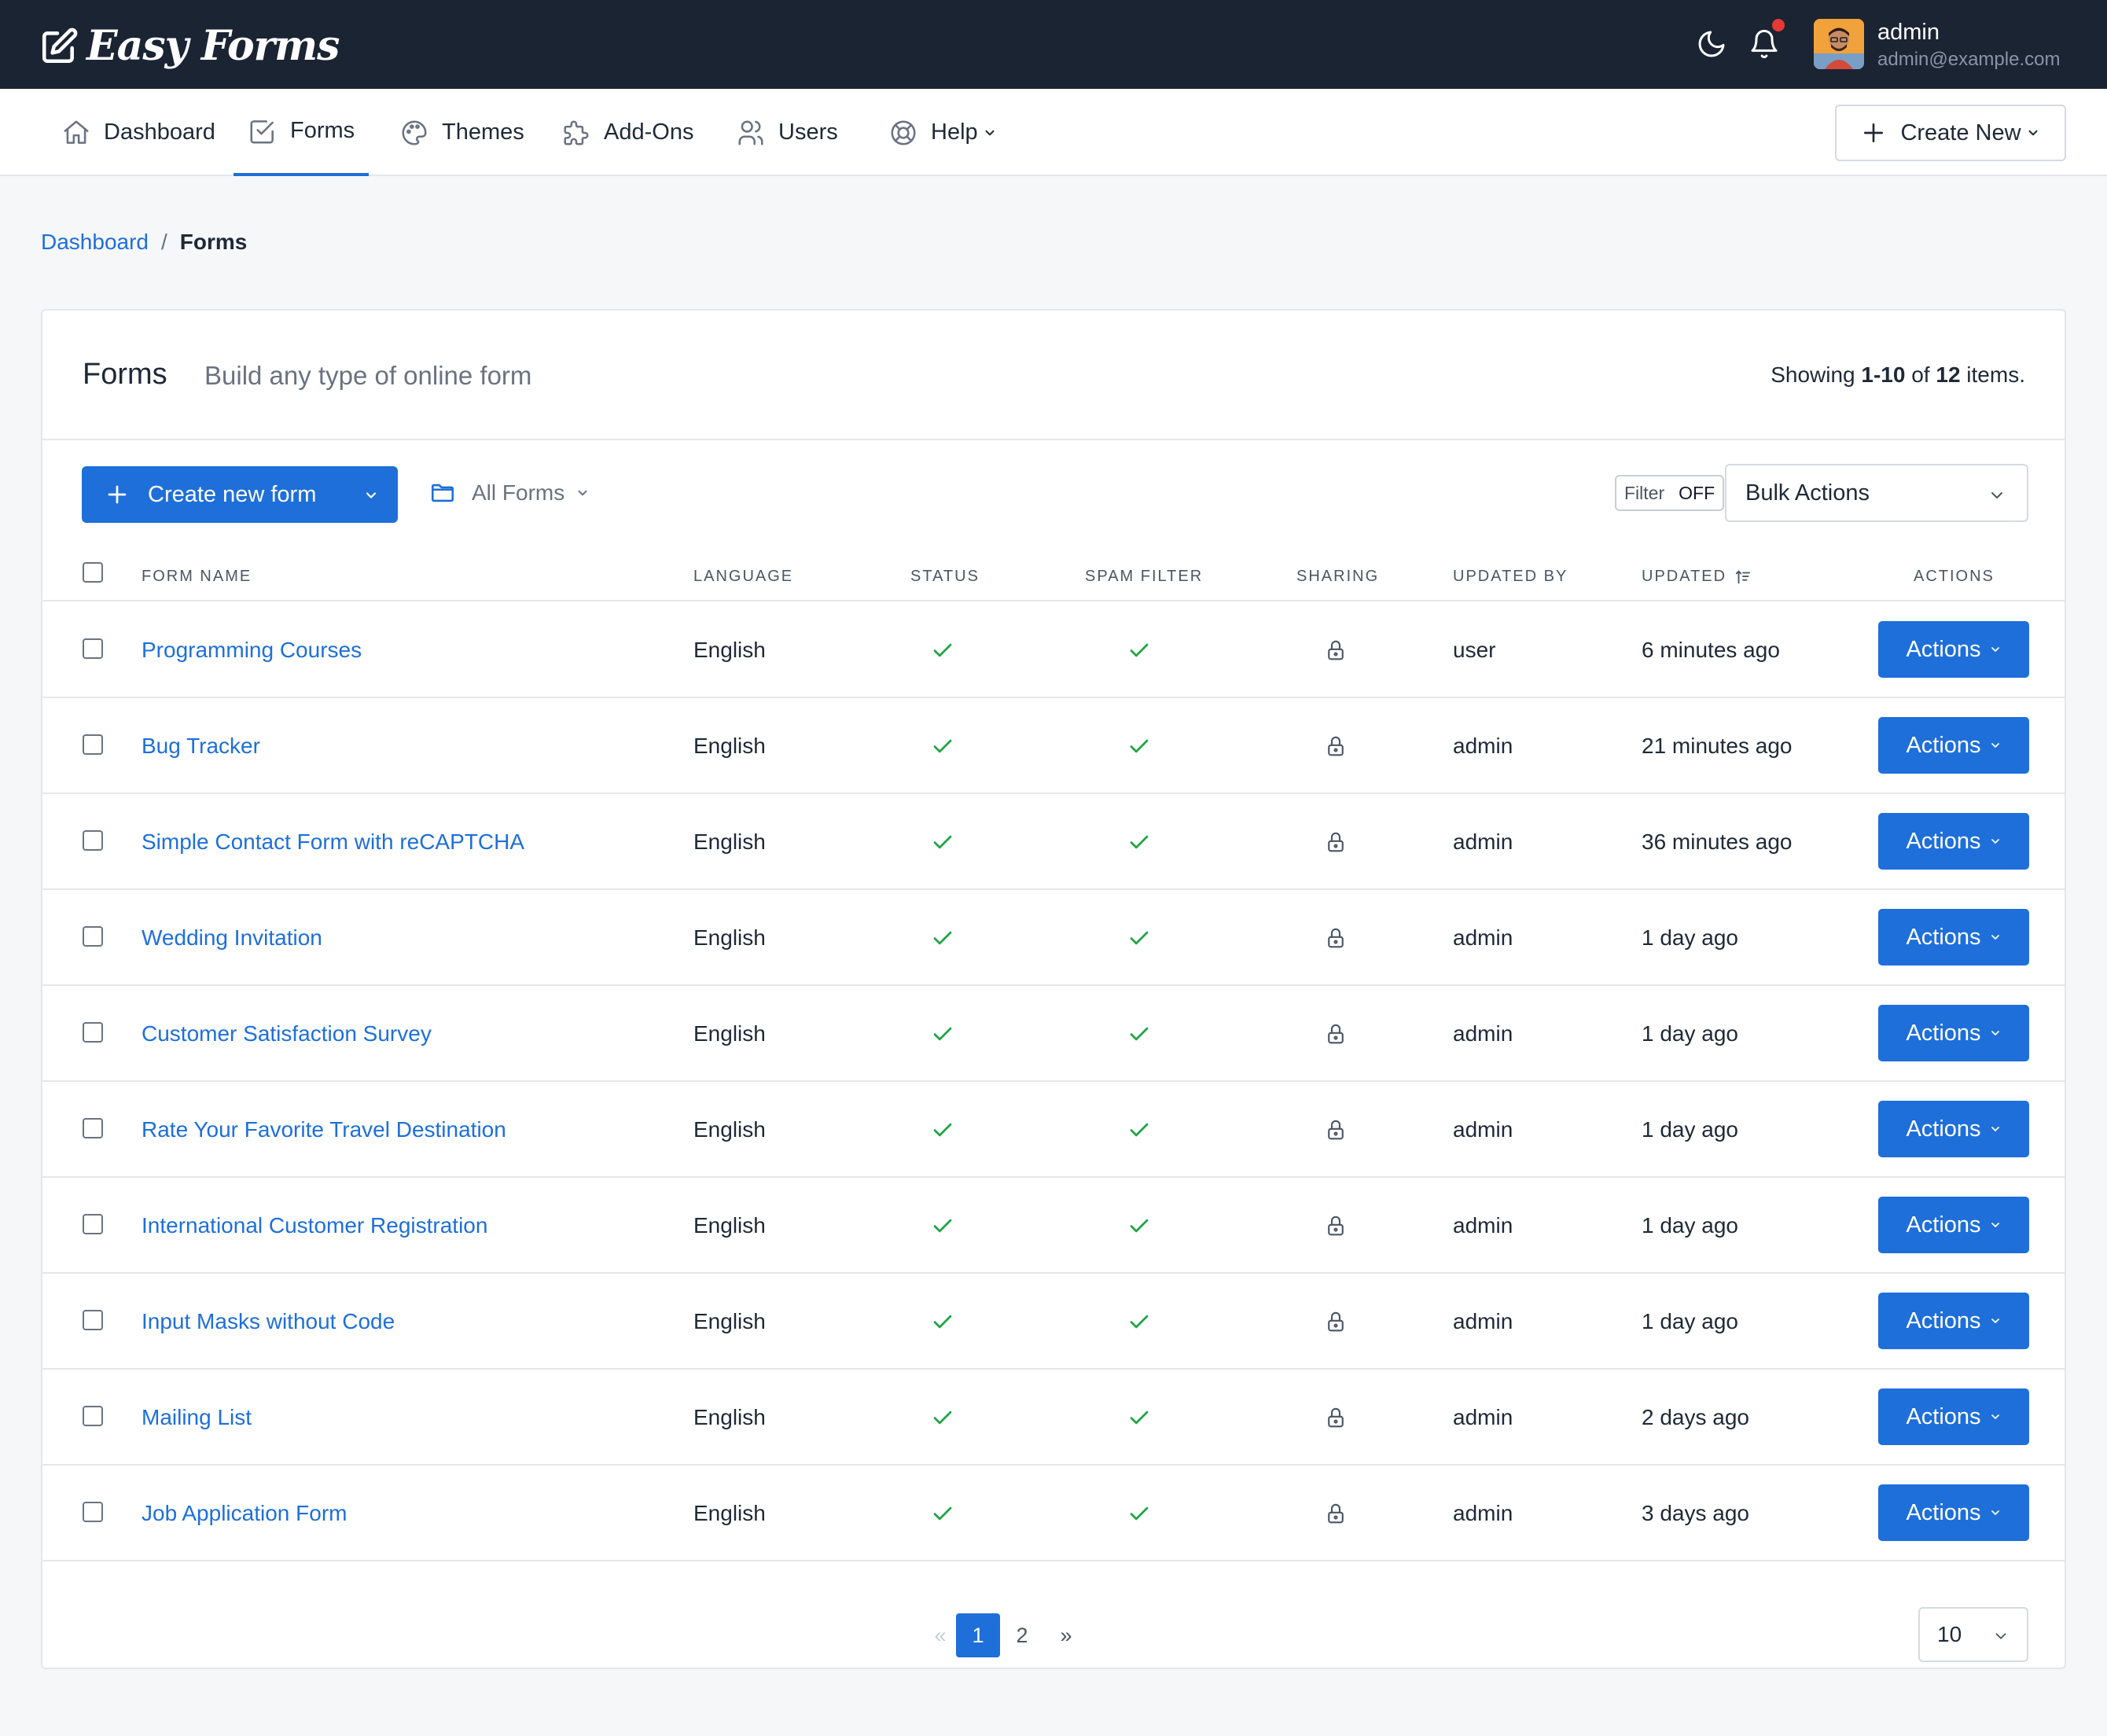 This screenshot has width=2107, height=1736. I want to click on brand-logo: Easy Forms, so click(189, 46).